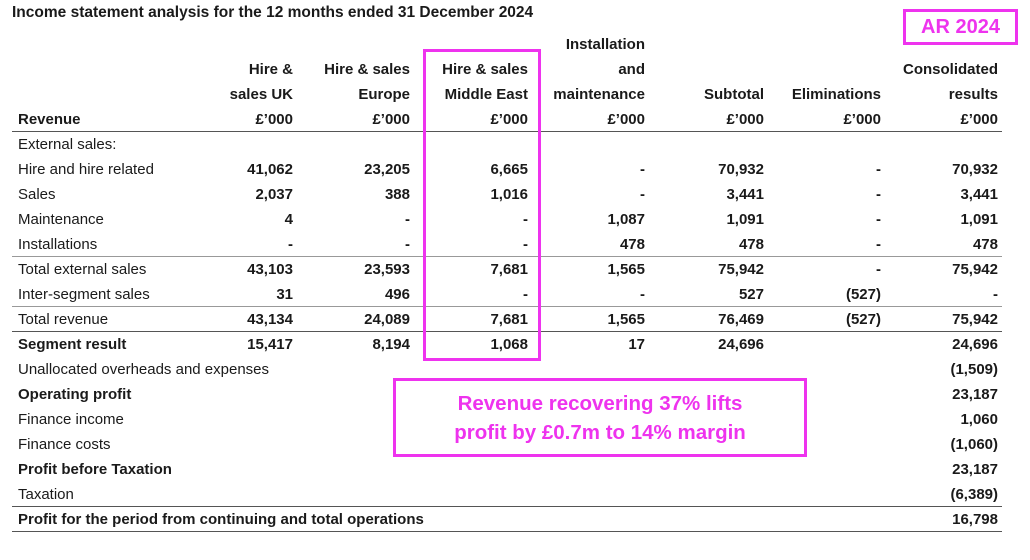 This screenshot has height=560, width=1030. What do you see at coordinates (507, 144) in the screenshot?
I see `table-row: External sales:` at bounding box center [507, 144].